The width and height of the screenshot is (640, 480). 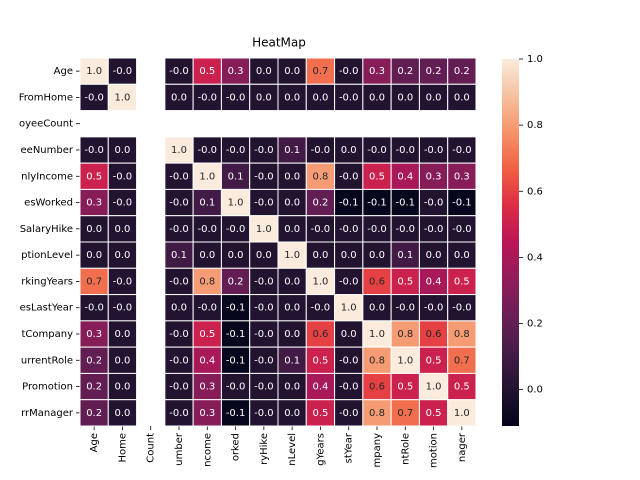 I want to click on chart-title: HeatMap, so click(x=279, y=43).